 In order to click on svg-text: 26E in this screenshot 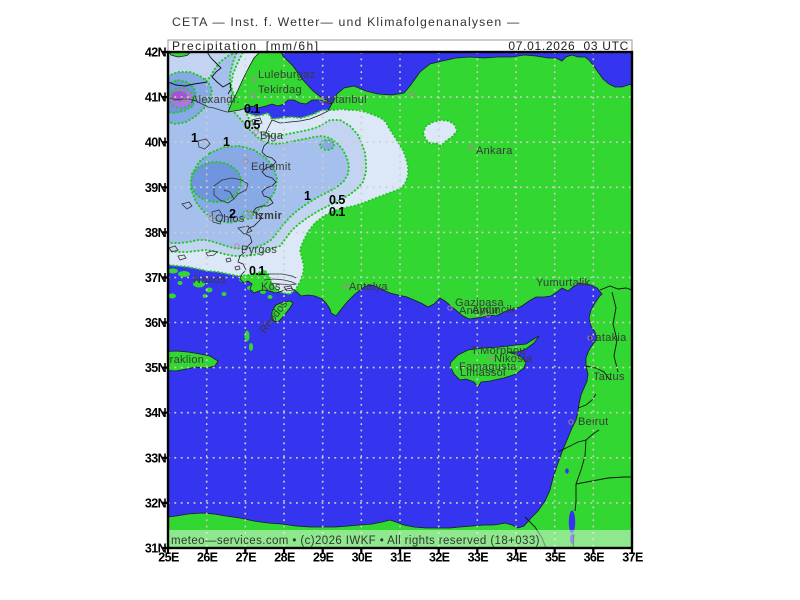, I will do `click(207, 558)`.